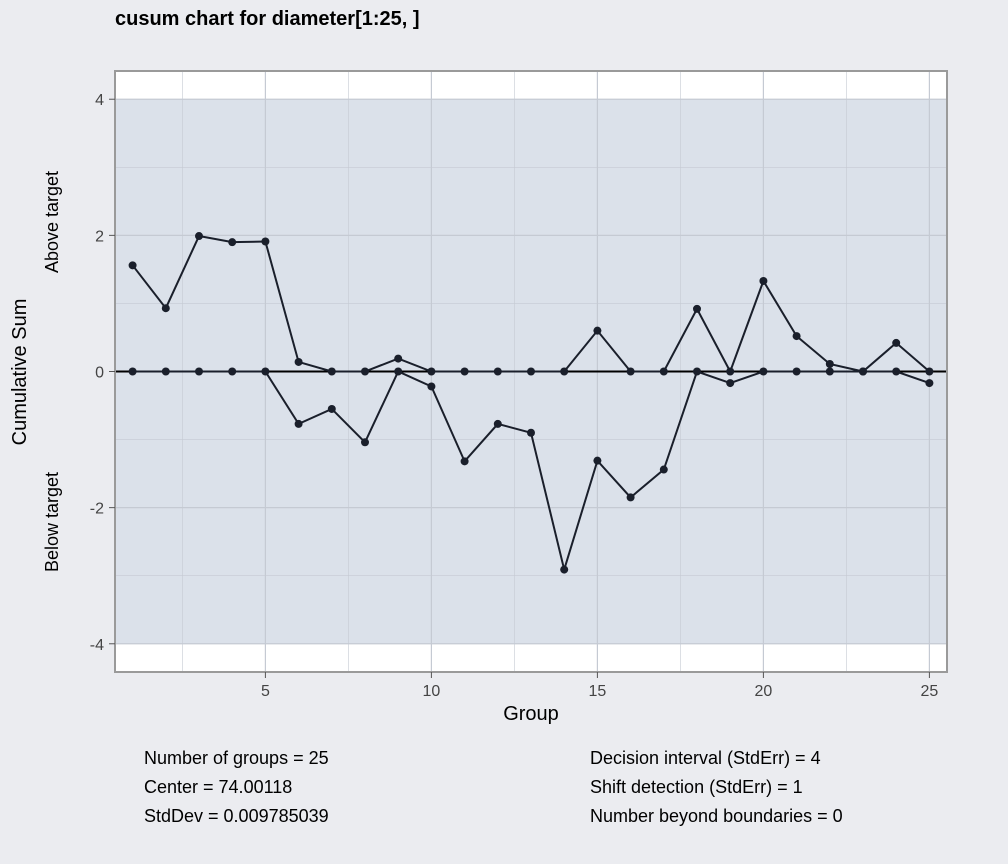 The height and width of the screenshot is (864, 1008). I want to click on x-tick-label: 20, so click(764, 691).